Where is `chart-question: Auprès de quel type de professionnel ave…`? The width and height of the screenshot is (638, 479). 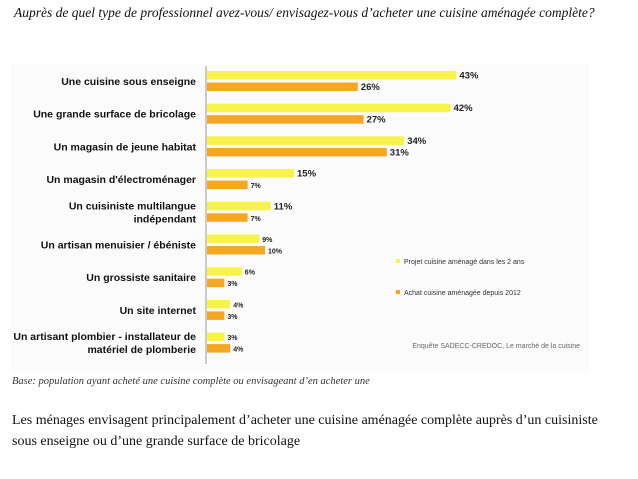 chart-question: Auprès de quel type de professionnel ave… is located at coordinates (304, 12).